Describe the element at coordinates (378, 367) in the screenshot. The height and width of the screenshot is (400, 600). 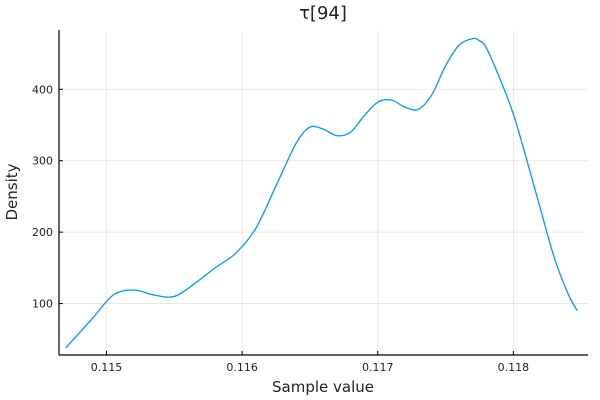
I see `x-tick-label: 0.117` at that location.